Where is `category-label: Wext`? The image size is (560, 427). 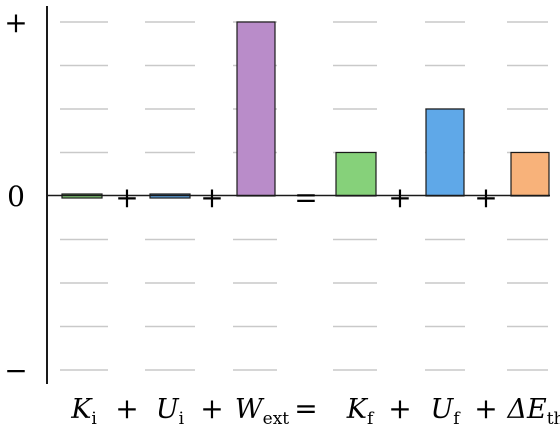
category-label: Wext is located at coordinates (262, 410).